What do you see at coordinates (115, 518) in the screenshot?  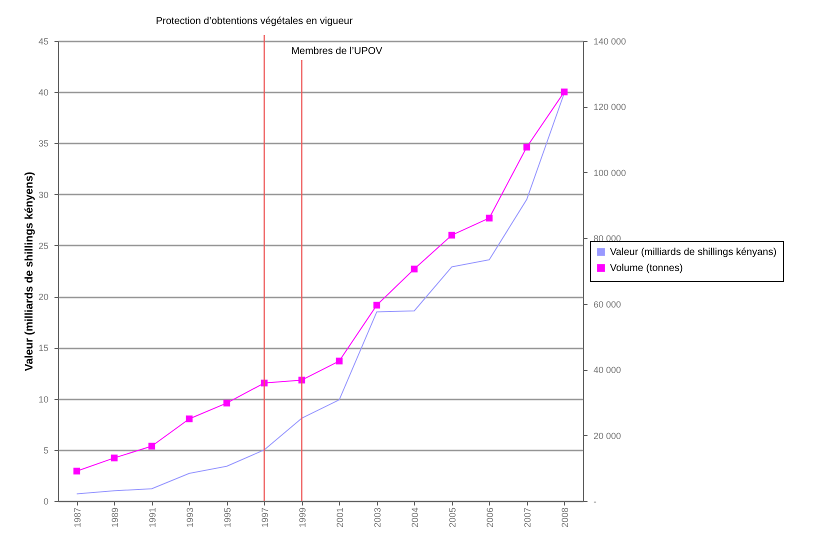 I see `x-tick-label: 1989` at bounding box center [115, 518].